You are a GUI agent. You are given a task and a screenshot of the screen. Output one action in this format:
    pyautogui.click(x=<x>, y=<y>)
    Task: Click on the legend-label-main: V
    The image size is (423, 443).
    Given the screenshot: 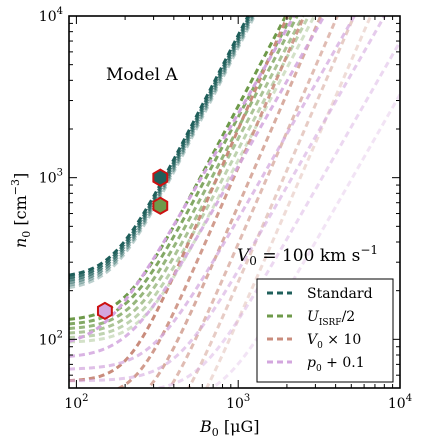 What is the action you would take?
    pyautogui.click(x=313, y=340)
    